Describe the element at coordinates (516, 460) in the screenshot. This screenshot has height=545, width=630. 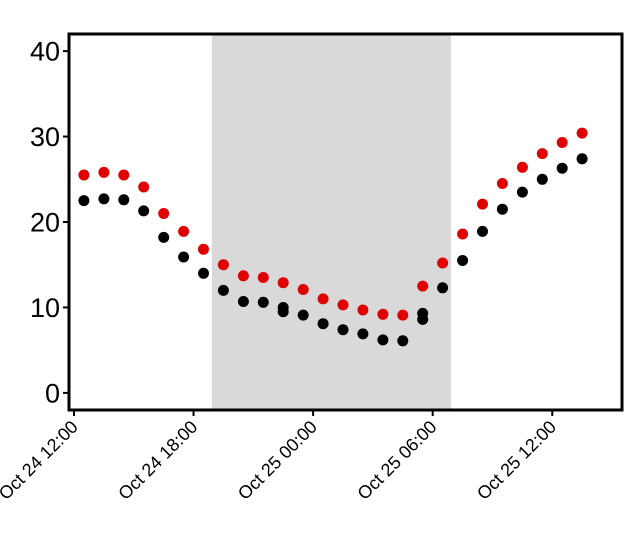
I see `x-tick-label: Oct 25 12:00` at that location.